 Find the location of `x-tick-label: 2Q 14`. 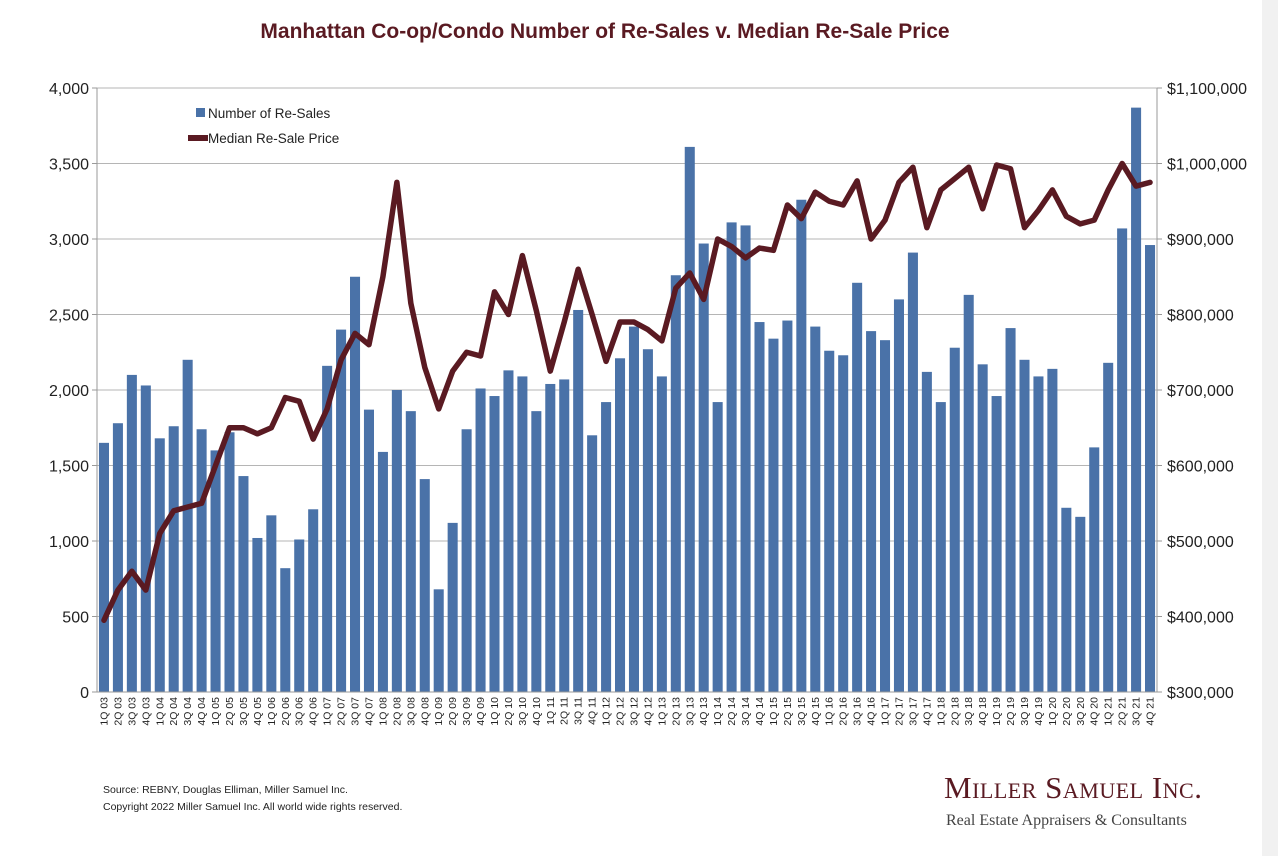

x-tick-label: 2Q 14 is located at coordinates (732, 711).